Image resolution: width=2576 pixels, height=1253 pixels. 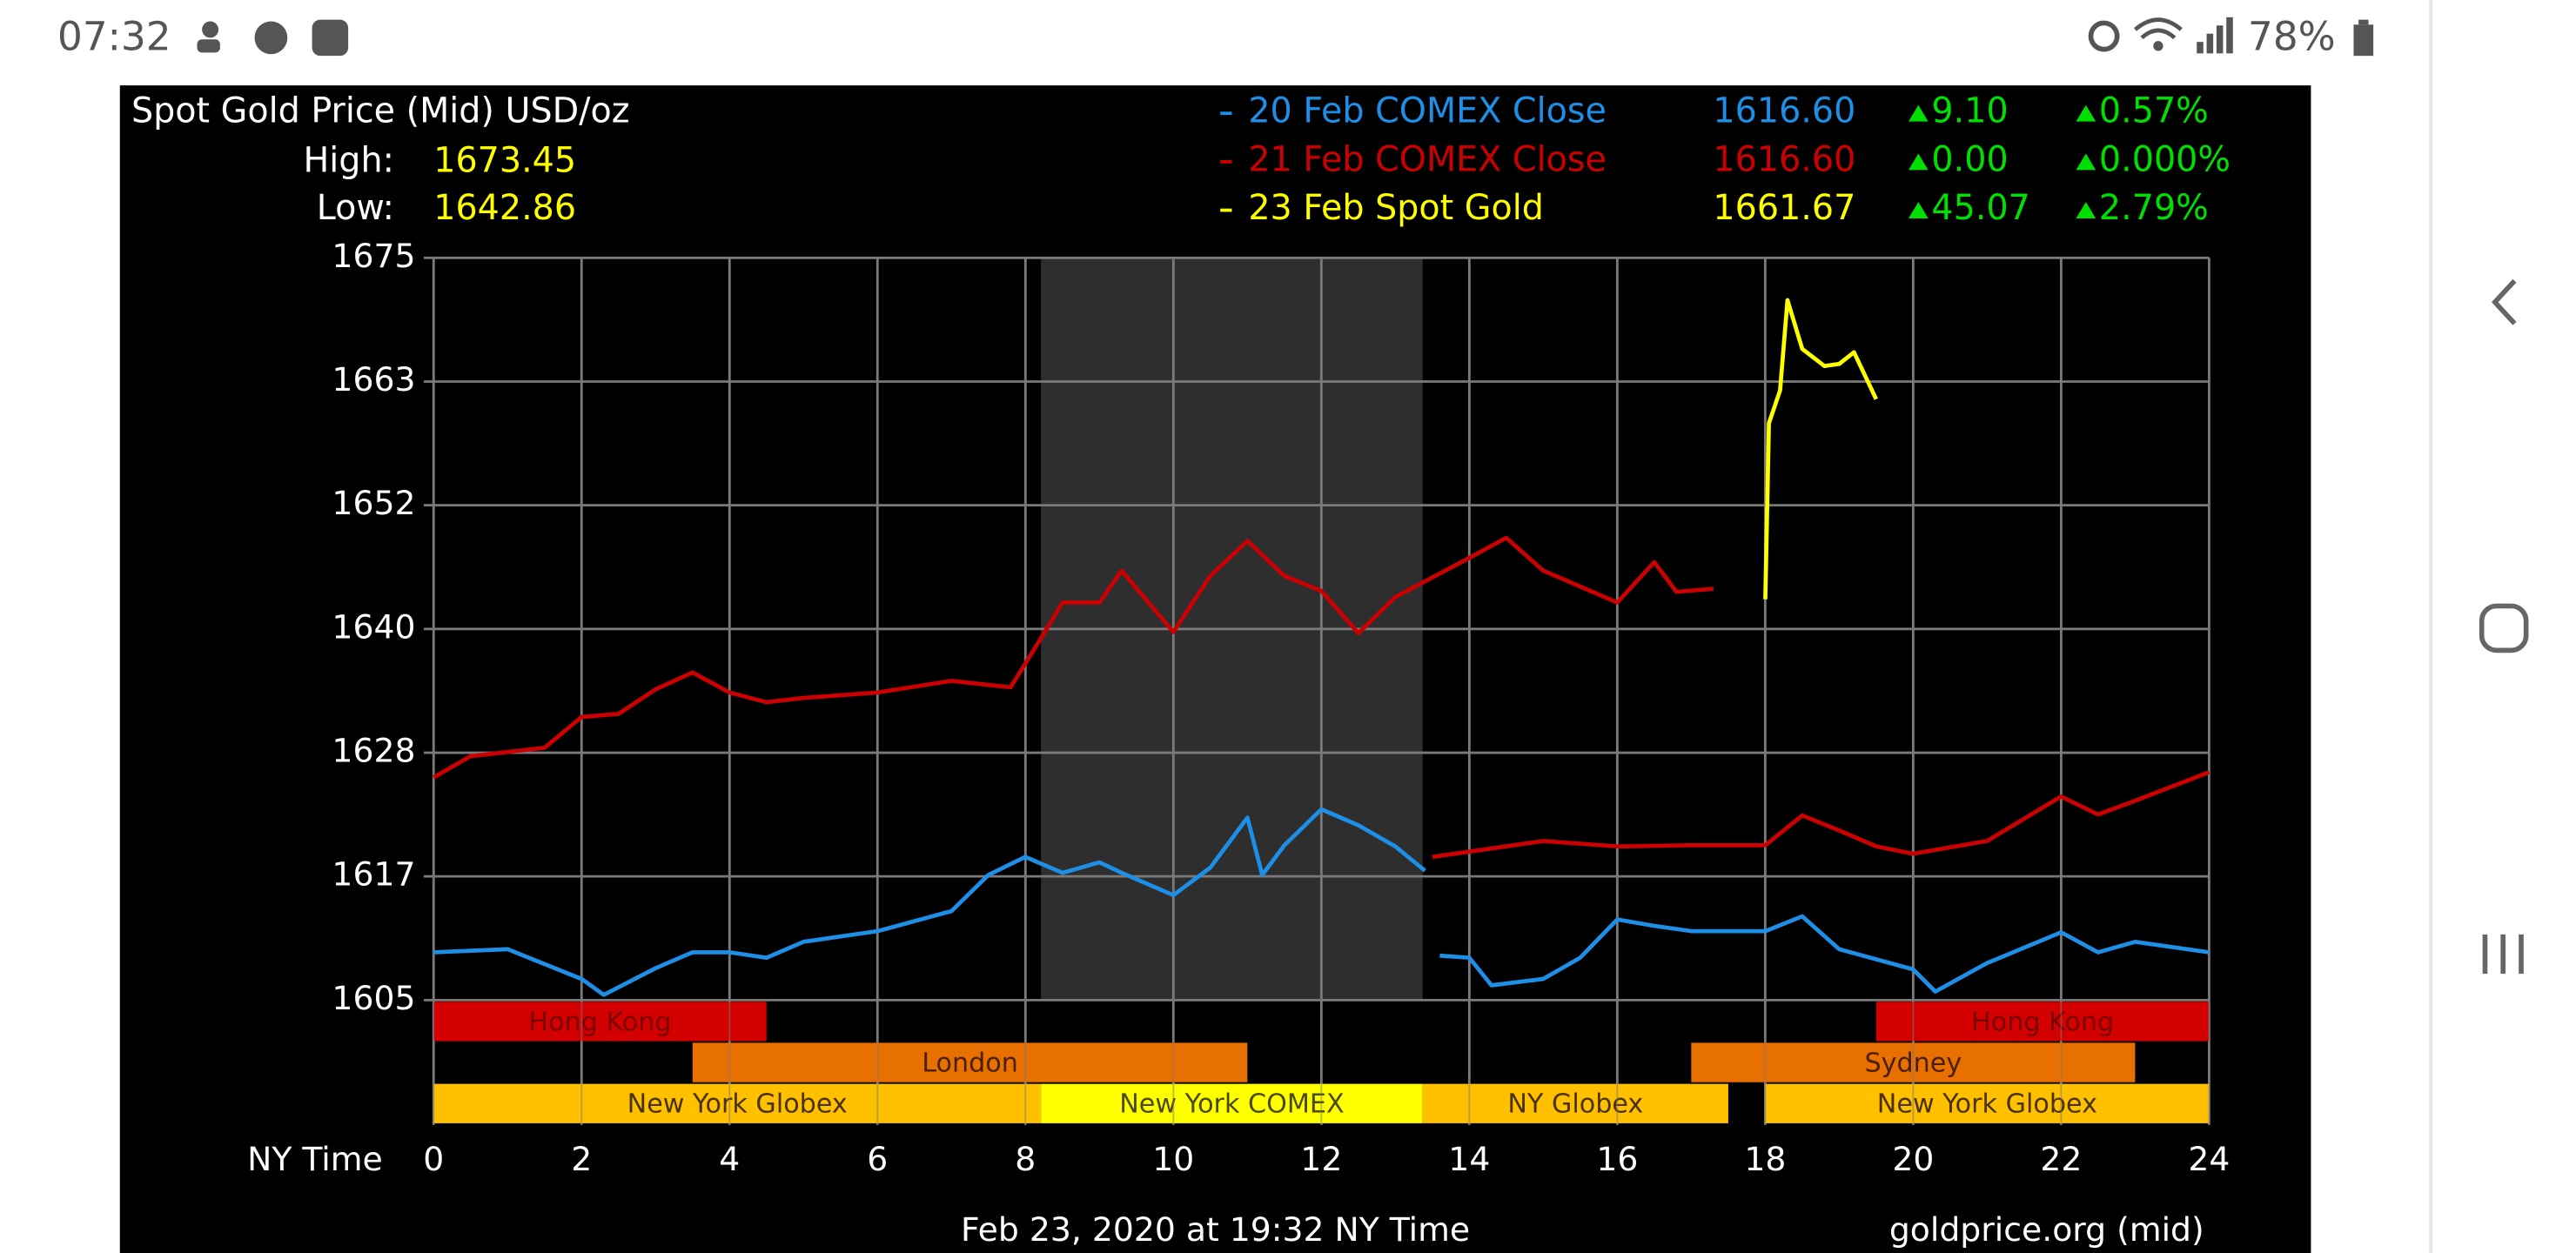 What do you see at coordinates (2154, 208) in the screenshot?
I see `legend-change-pct: 2.79%` at bounding box center [2154, 208].